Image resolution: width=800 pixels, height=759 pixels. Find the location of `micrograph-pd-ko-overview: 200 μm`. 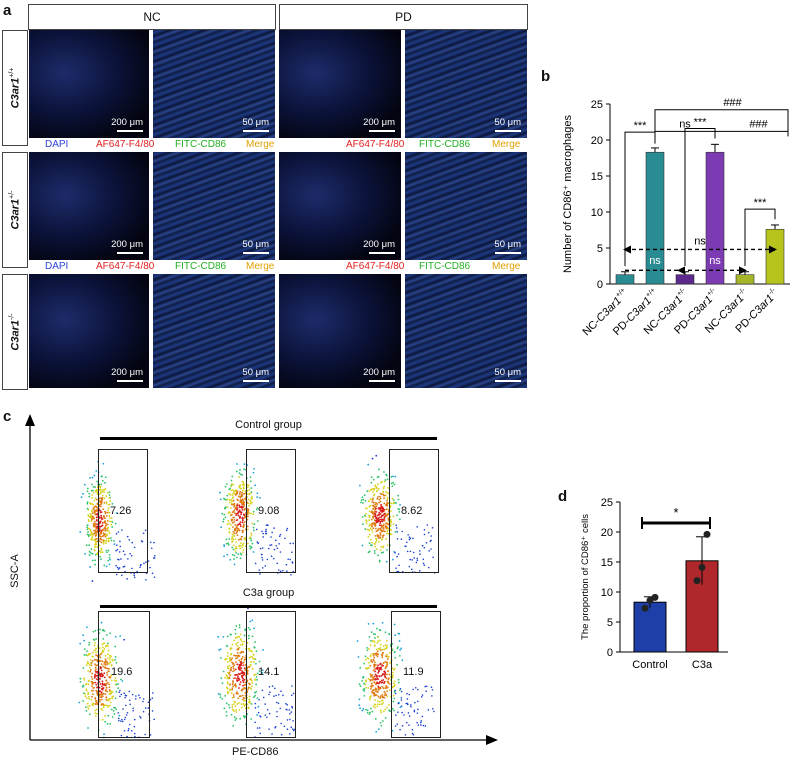

micrograph-pd-ko-overview: 200 μm is located at coordinates (340, 331).